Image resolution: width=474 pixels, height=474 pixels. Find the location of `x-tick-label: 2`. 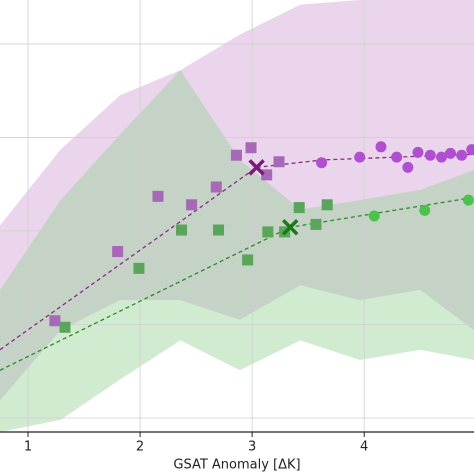

x-tick-label: 2 is located at coordinates (140, 447).